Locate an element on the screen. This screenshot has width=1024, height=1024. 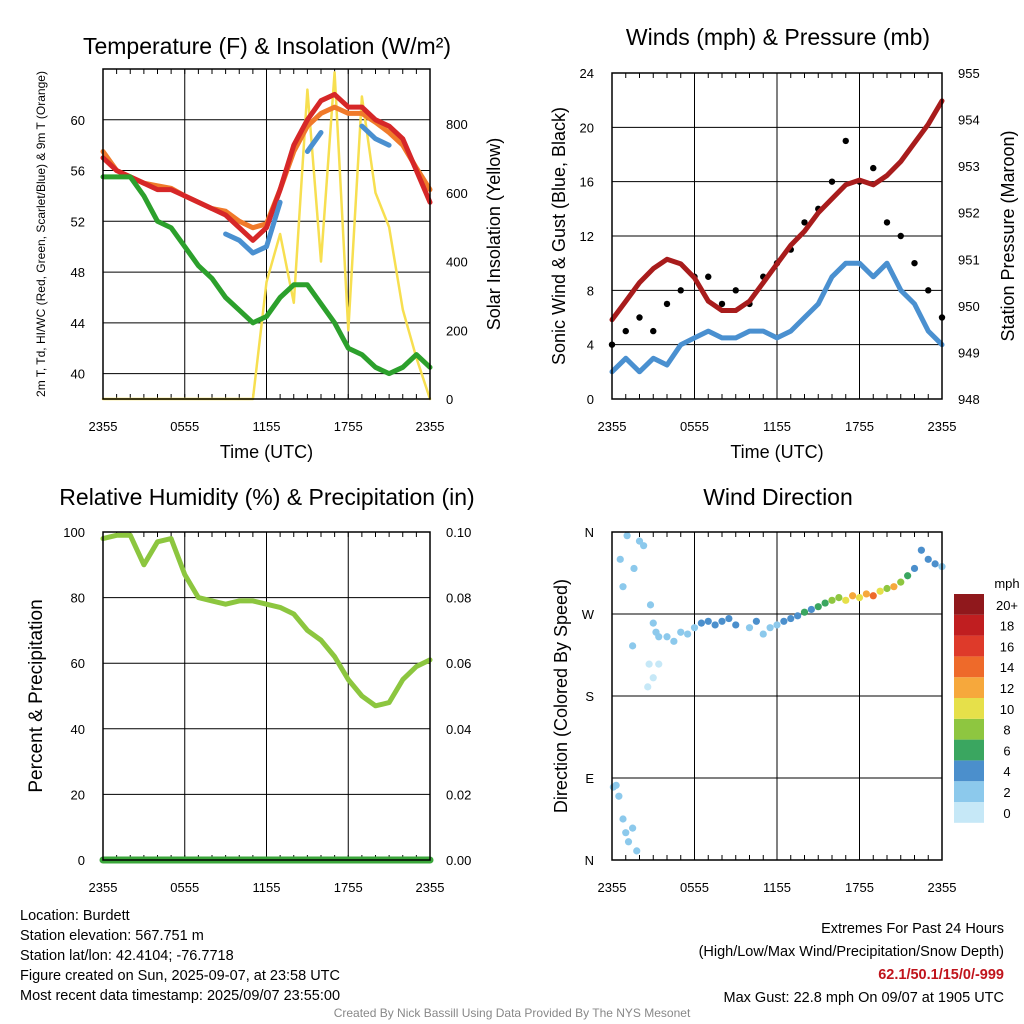
y2-tick-label: 0.02 is located at coordinates (458, 794).